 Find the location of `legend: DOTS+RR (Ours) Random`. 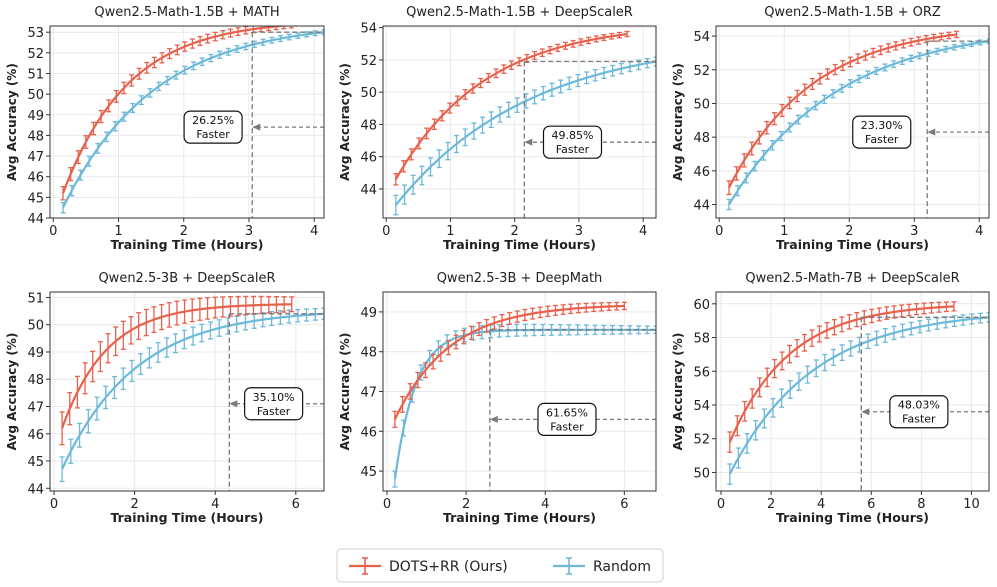

legend: DOTS+RR (Ours) Random is located at coordinates (500, 565).